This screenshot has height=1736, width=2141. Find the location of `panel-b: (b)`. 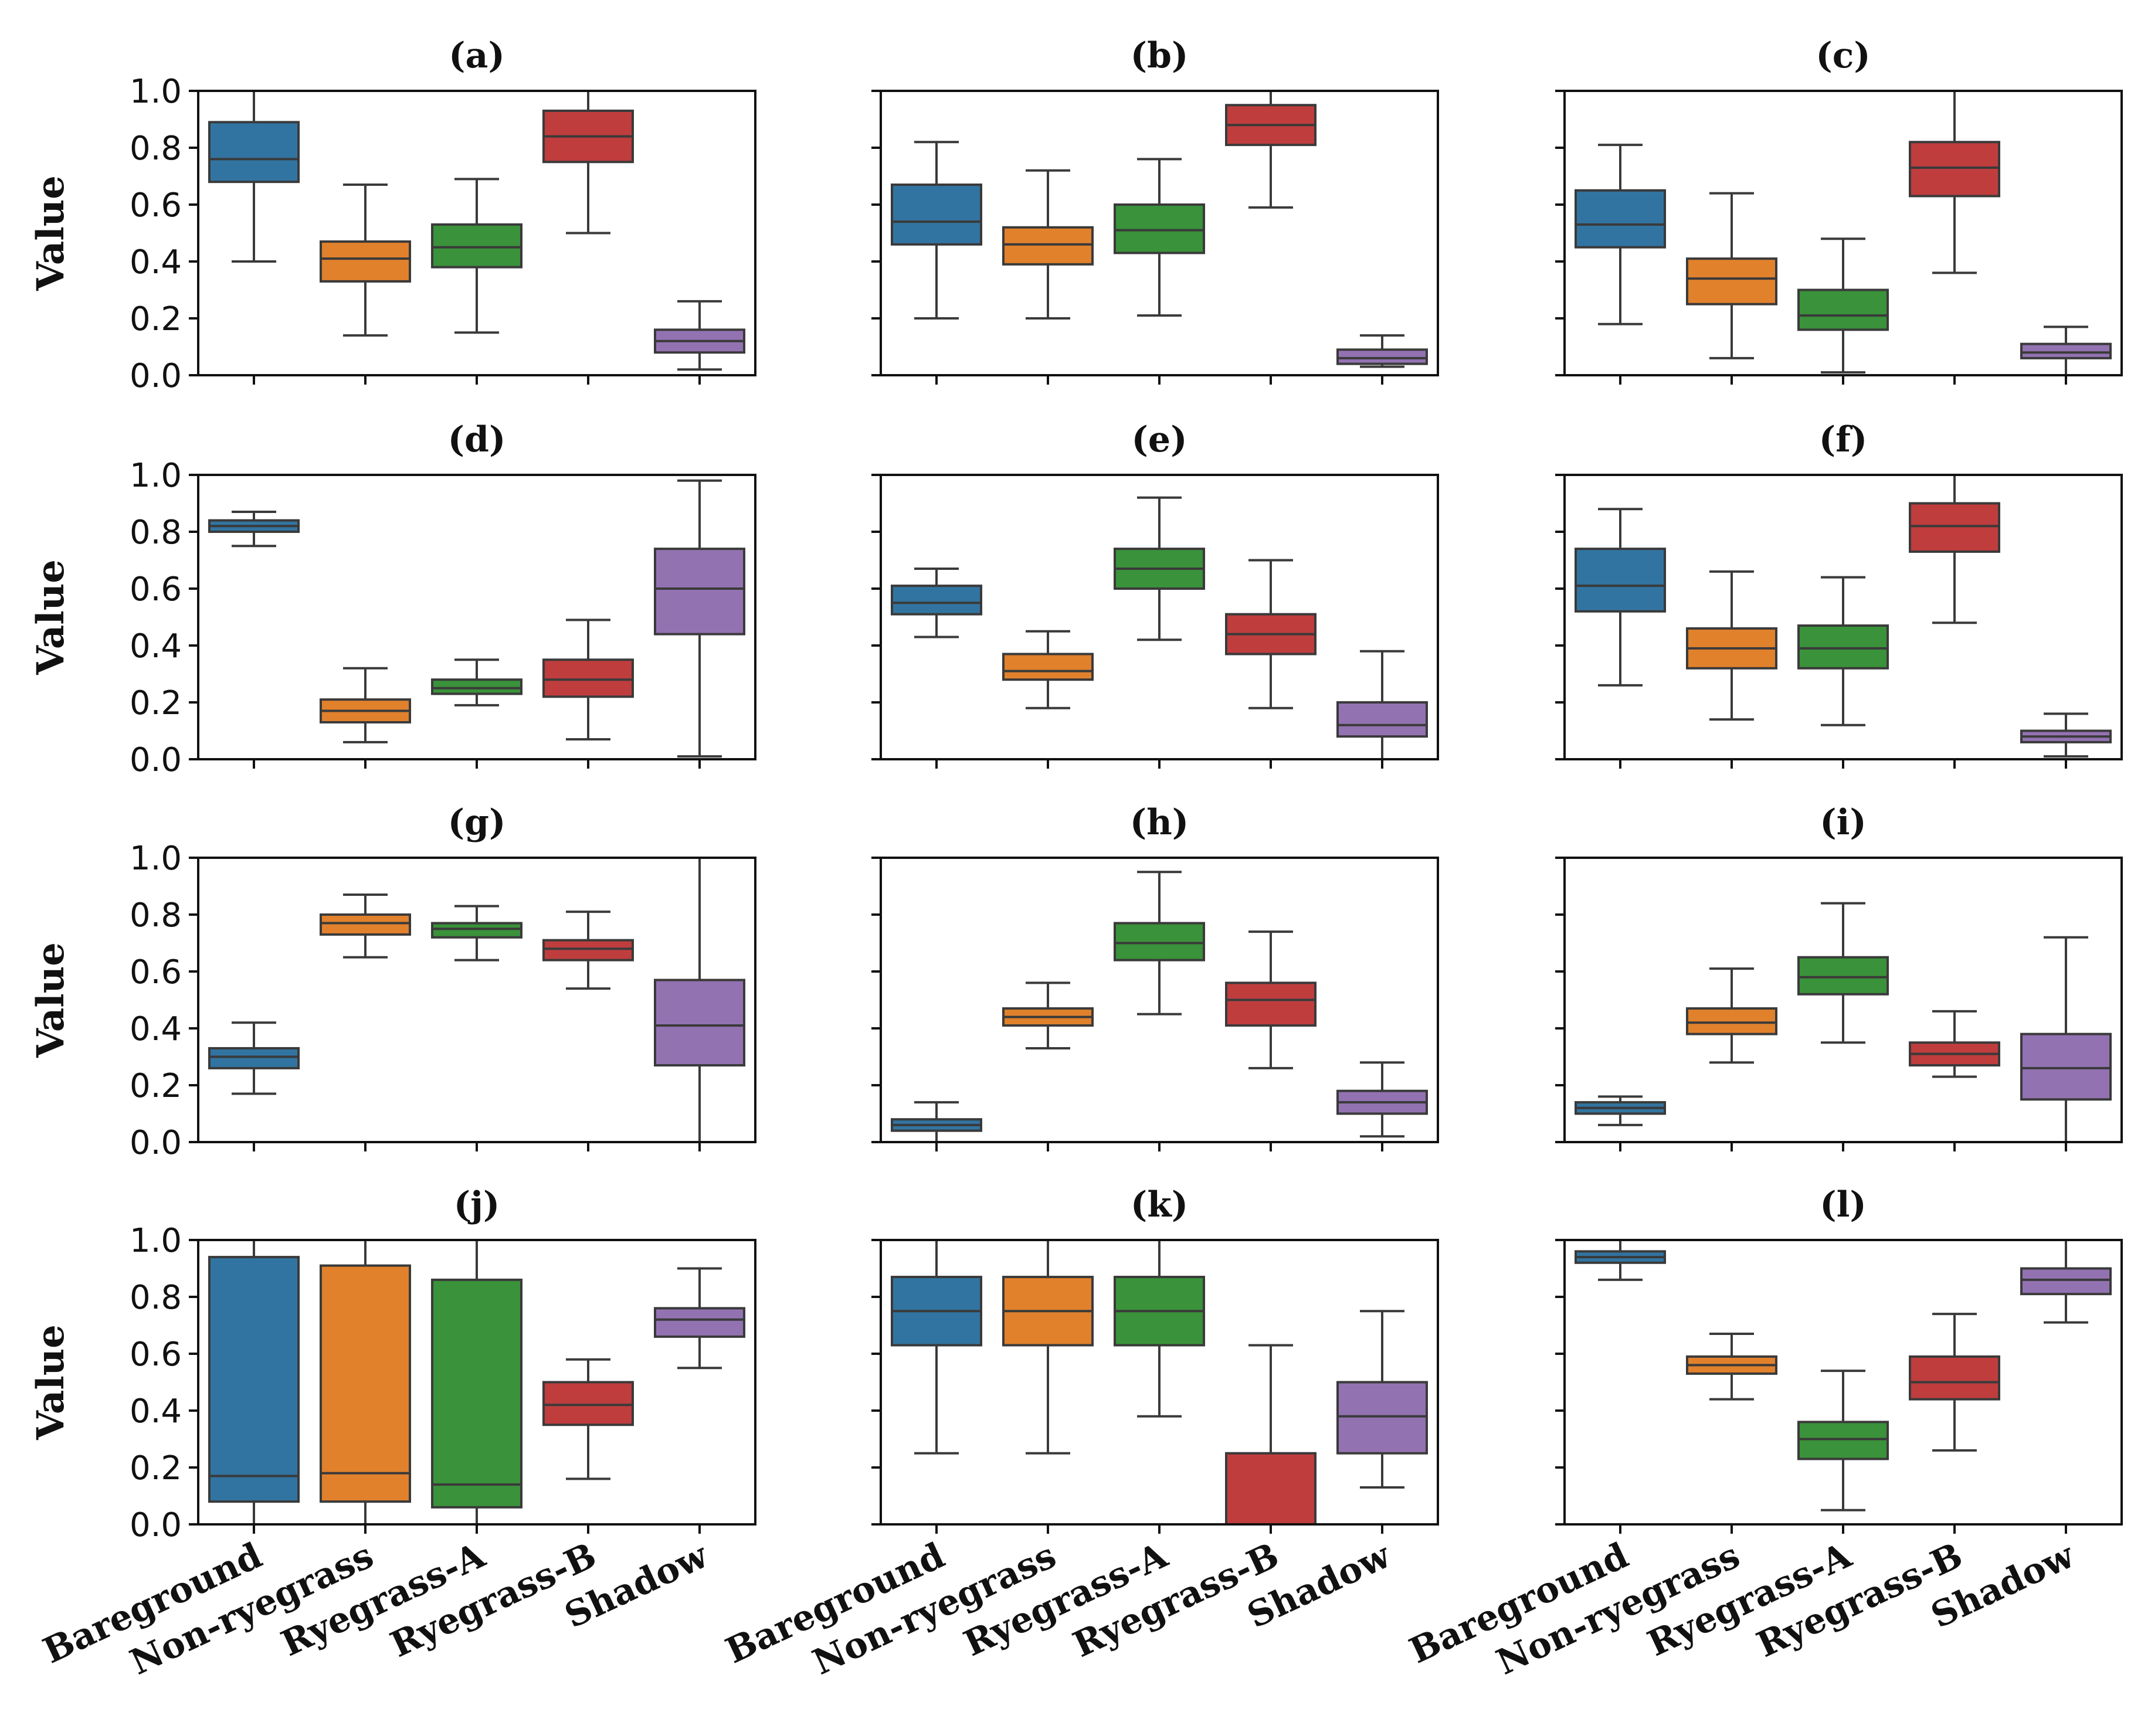

panel-b: (b) is located at coordinates (1155, 210).